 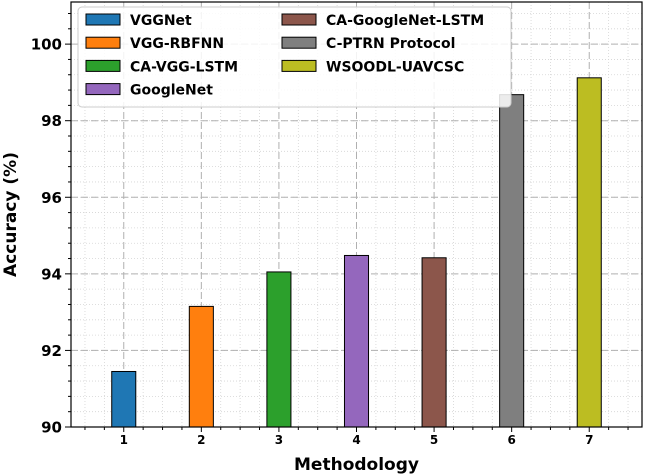 What do you see at coordinates (51, 198) in the screenshot?
I see `y-tick-label: 96` at bounding box center [51, 198].